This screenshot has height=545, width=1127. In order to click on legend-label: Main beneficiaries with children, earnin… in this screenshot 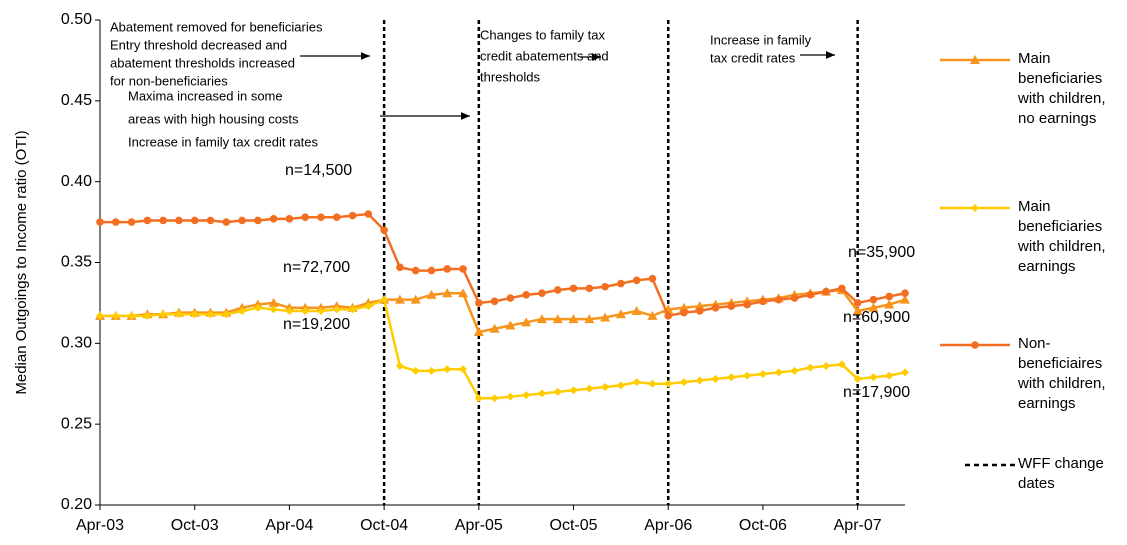, I will do `click(1062, 236)`.